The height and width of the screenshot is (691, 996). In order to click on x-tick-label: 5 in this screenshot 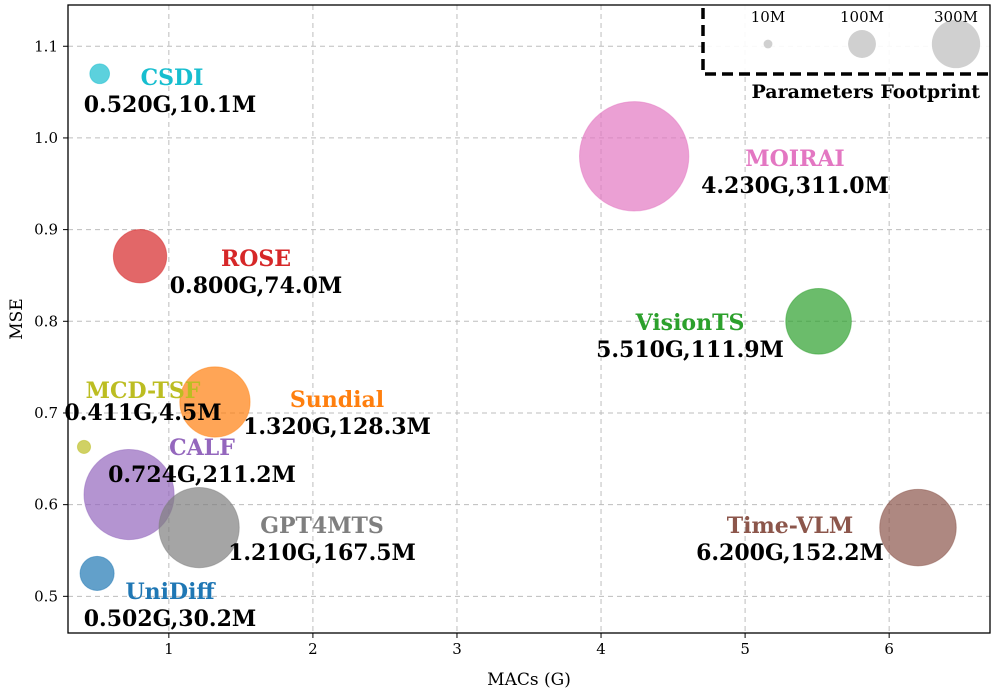, I will do `click(745, 649)`.